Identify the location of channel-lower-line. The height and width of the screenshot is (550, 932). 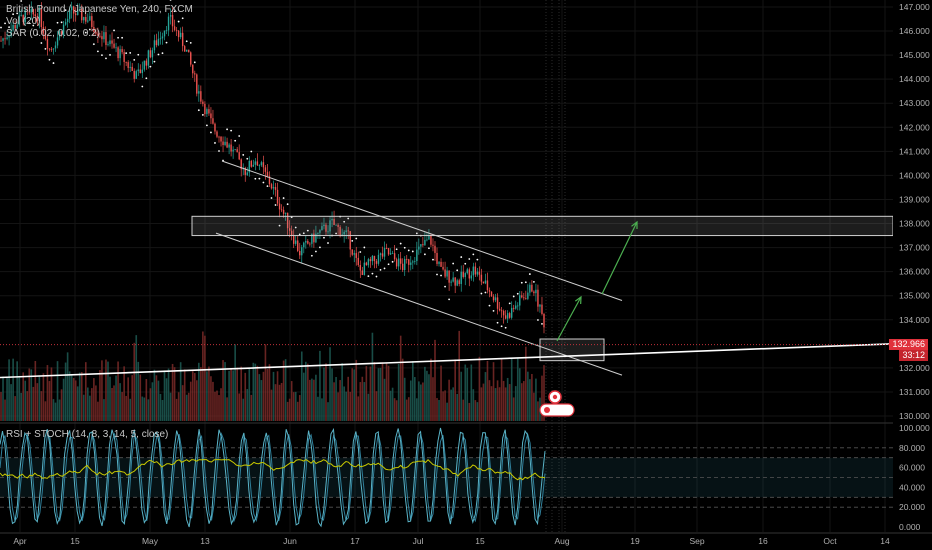
(419, 304).